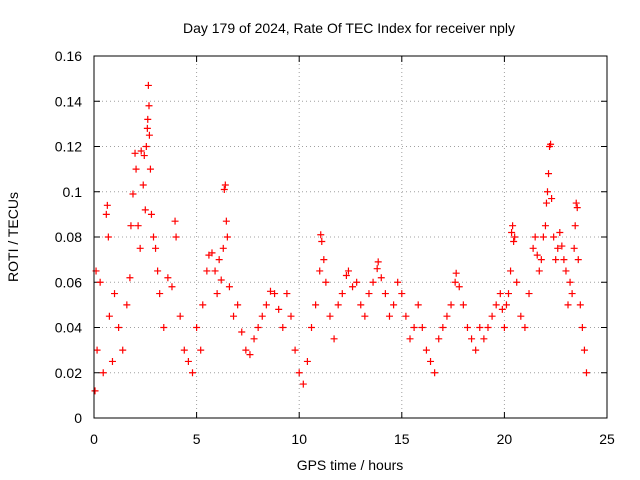 This screenshot has width=640, height=480. Describe the element at coordinates (607, 439) in the screenshot. I see `x-tick-label: 25` at that location.